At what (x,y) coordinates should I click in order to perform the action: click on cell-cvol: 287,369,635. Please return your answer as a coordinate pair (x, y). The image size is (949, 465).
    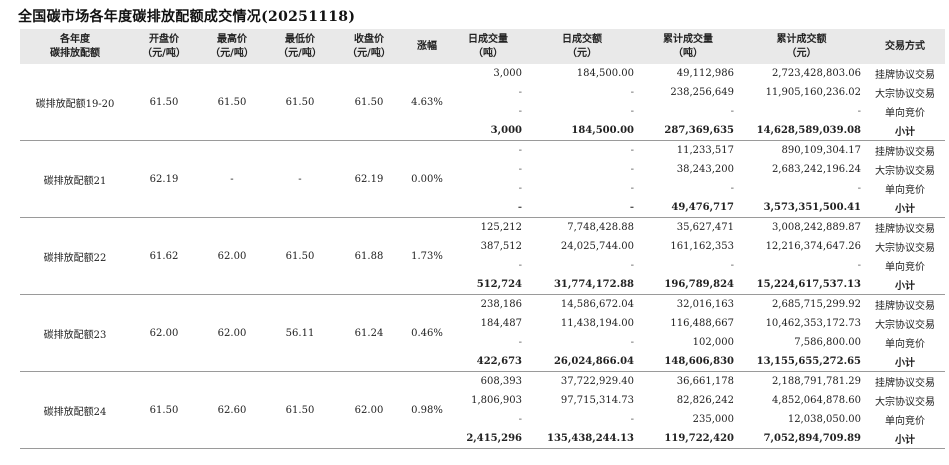
    Looking at the image, I should click on (688, 131).